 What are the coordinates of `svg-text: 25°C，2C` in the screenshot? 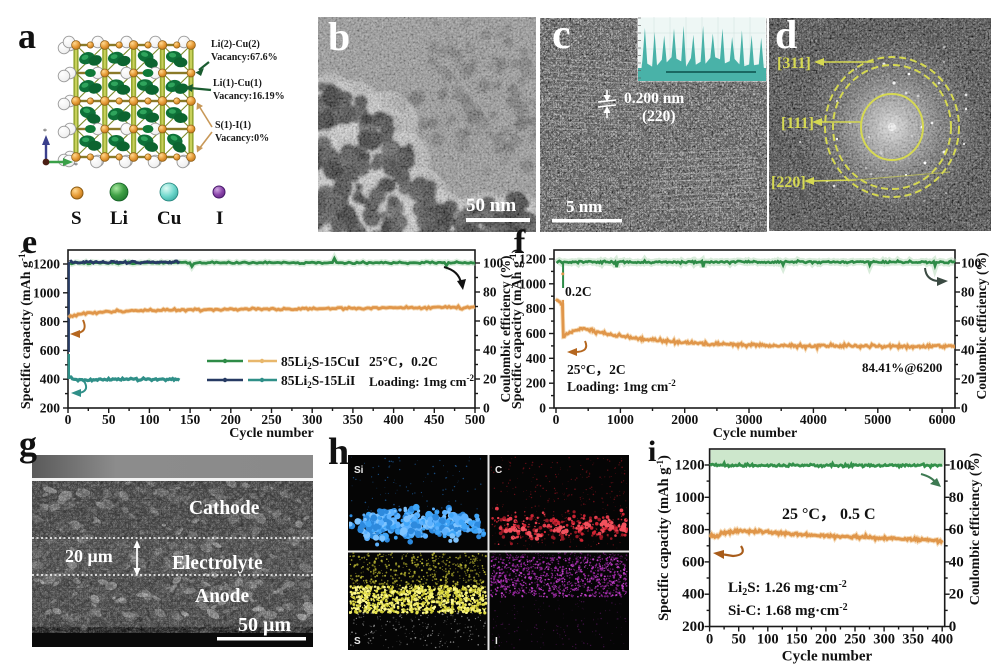 It's located at (596, 369).